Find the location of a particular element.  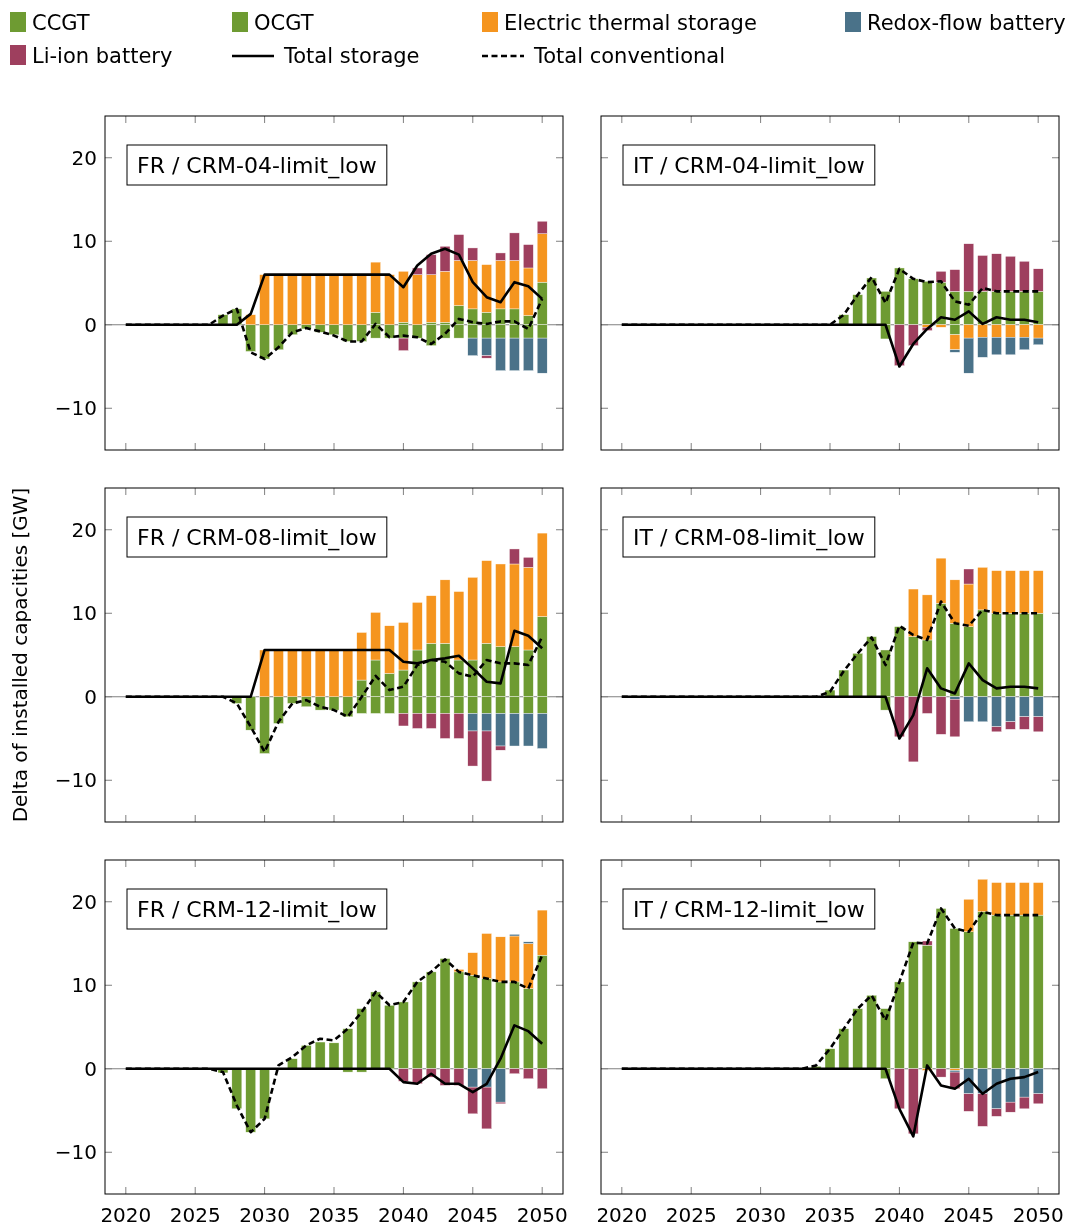

legend-label: Li-ion battery is located at coordinates (102, 56).